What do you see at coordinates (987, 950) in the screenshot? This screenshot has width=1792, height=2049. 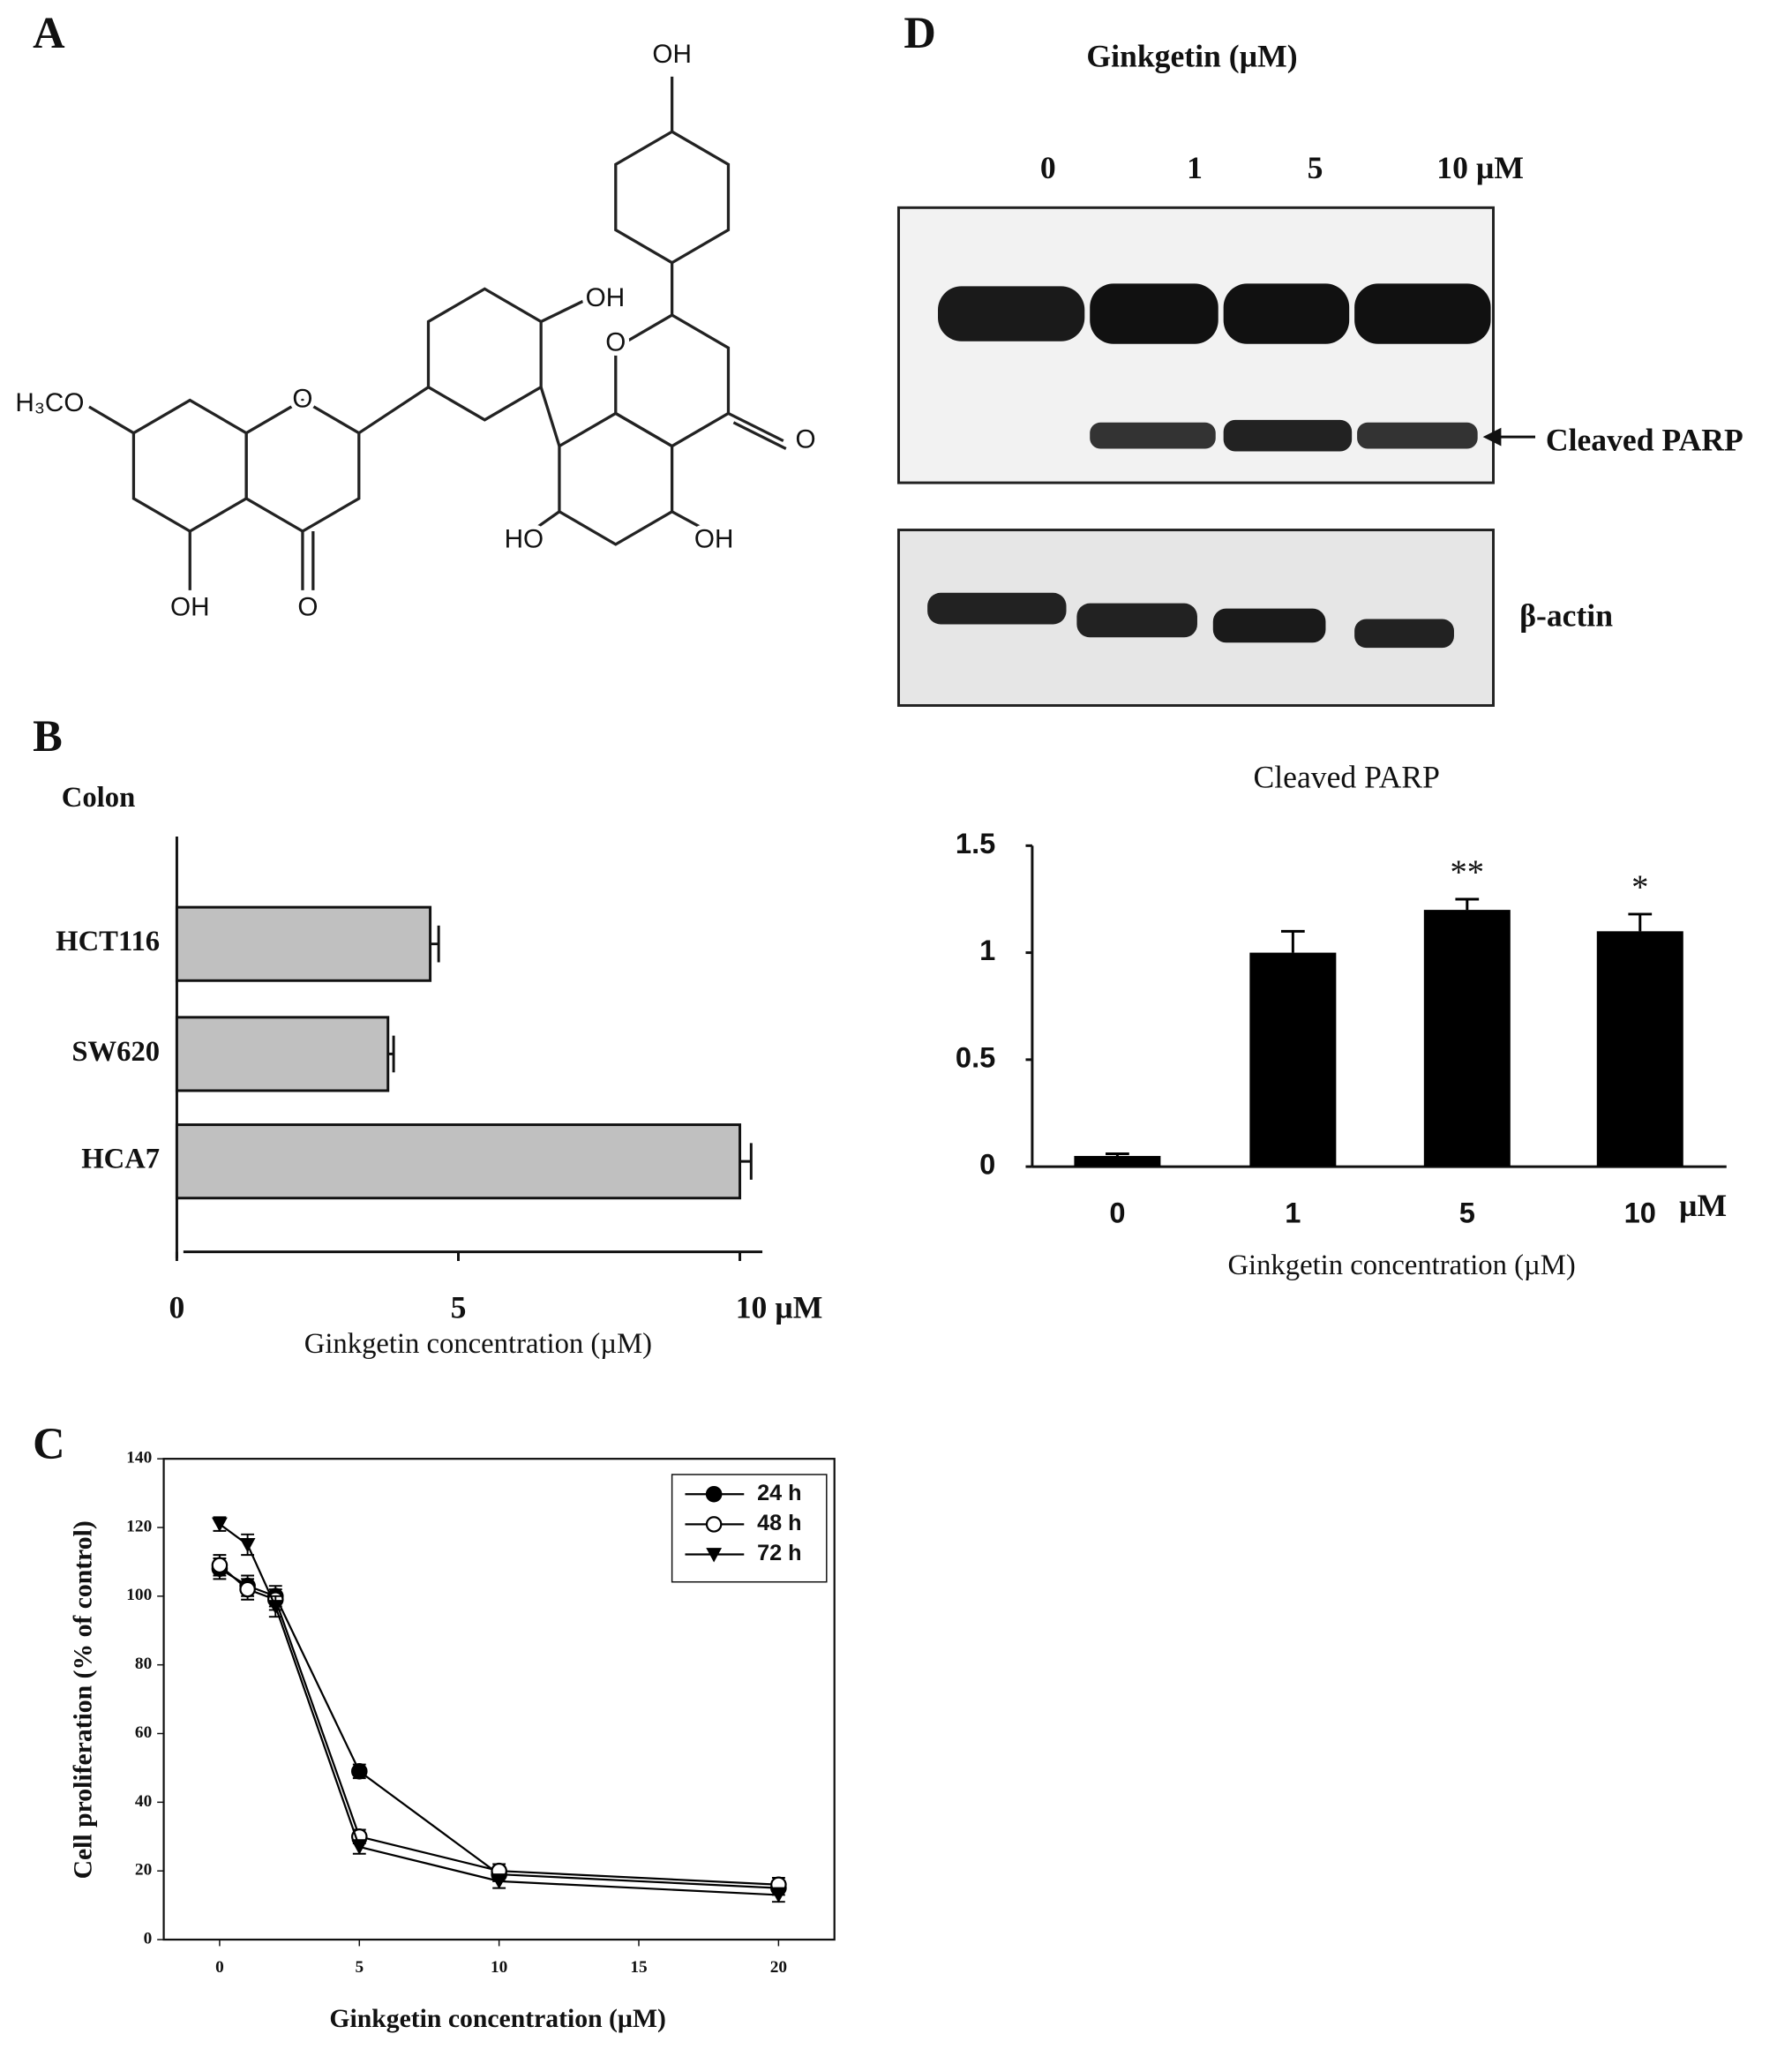 I see `y-tick-label: 1` at bounding box center [987, 950].